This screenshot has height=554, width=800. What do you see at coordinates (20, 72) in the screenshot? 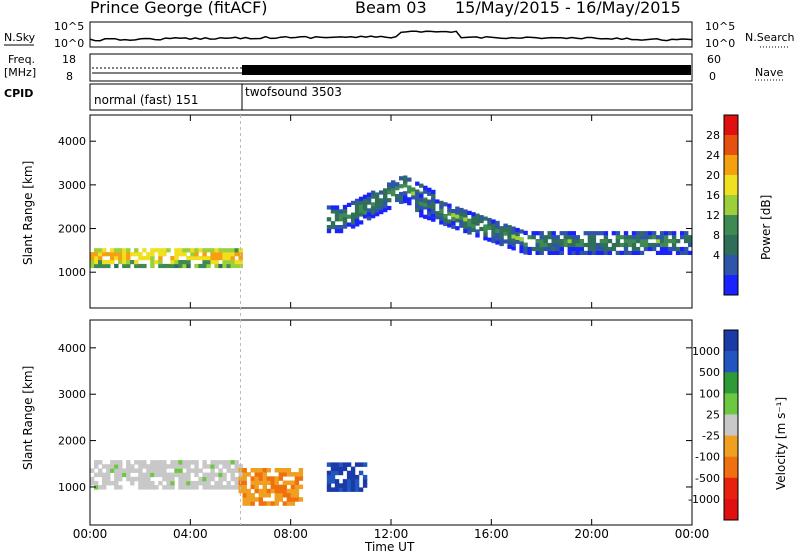
I see `freq-unit: [MHz]` at bounding box center [20, 72].